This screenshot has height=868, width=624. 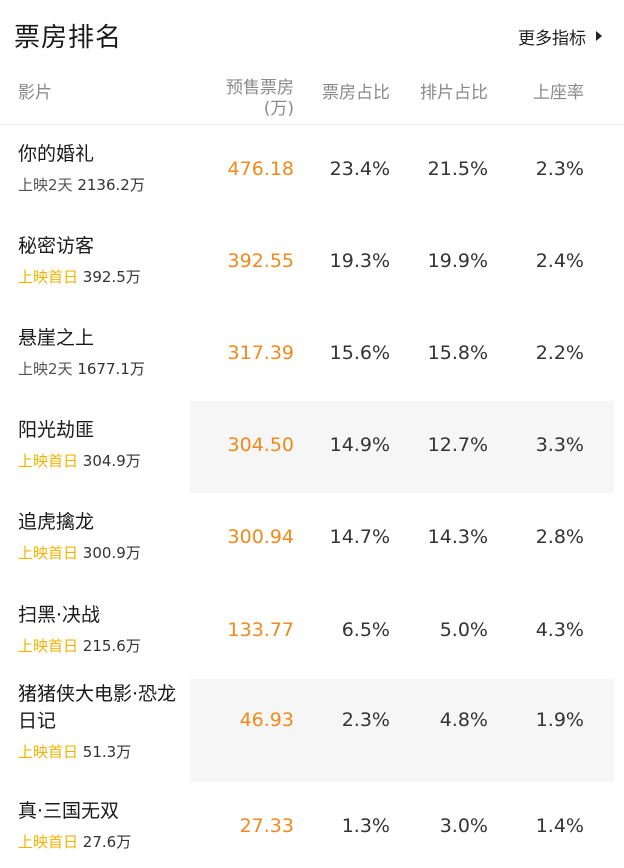 What do you see at coordinates (79, 460) in the screenshot?
I see `film-sub-info: 上映首日 304.9万` at bounding box center [79, 460].